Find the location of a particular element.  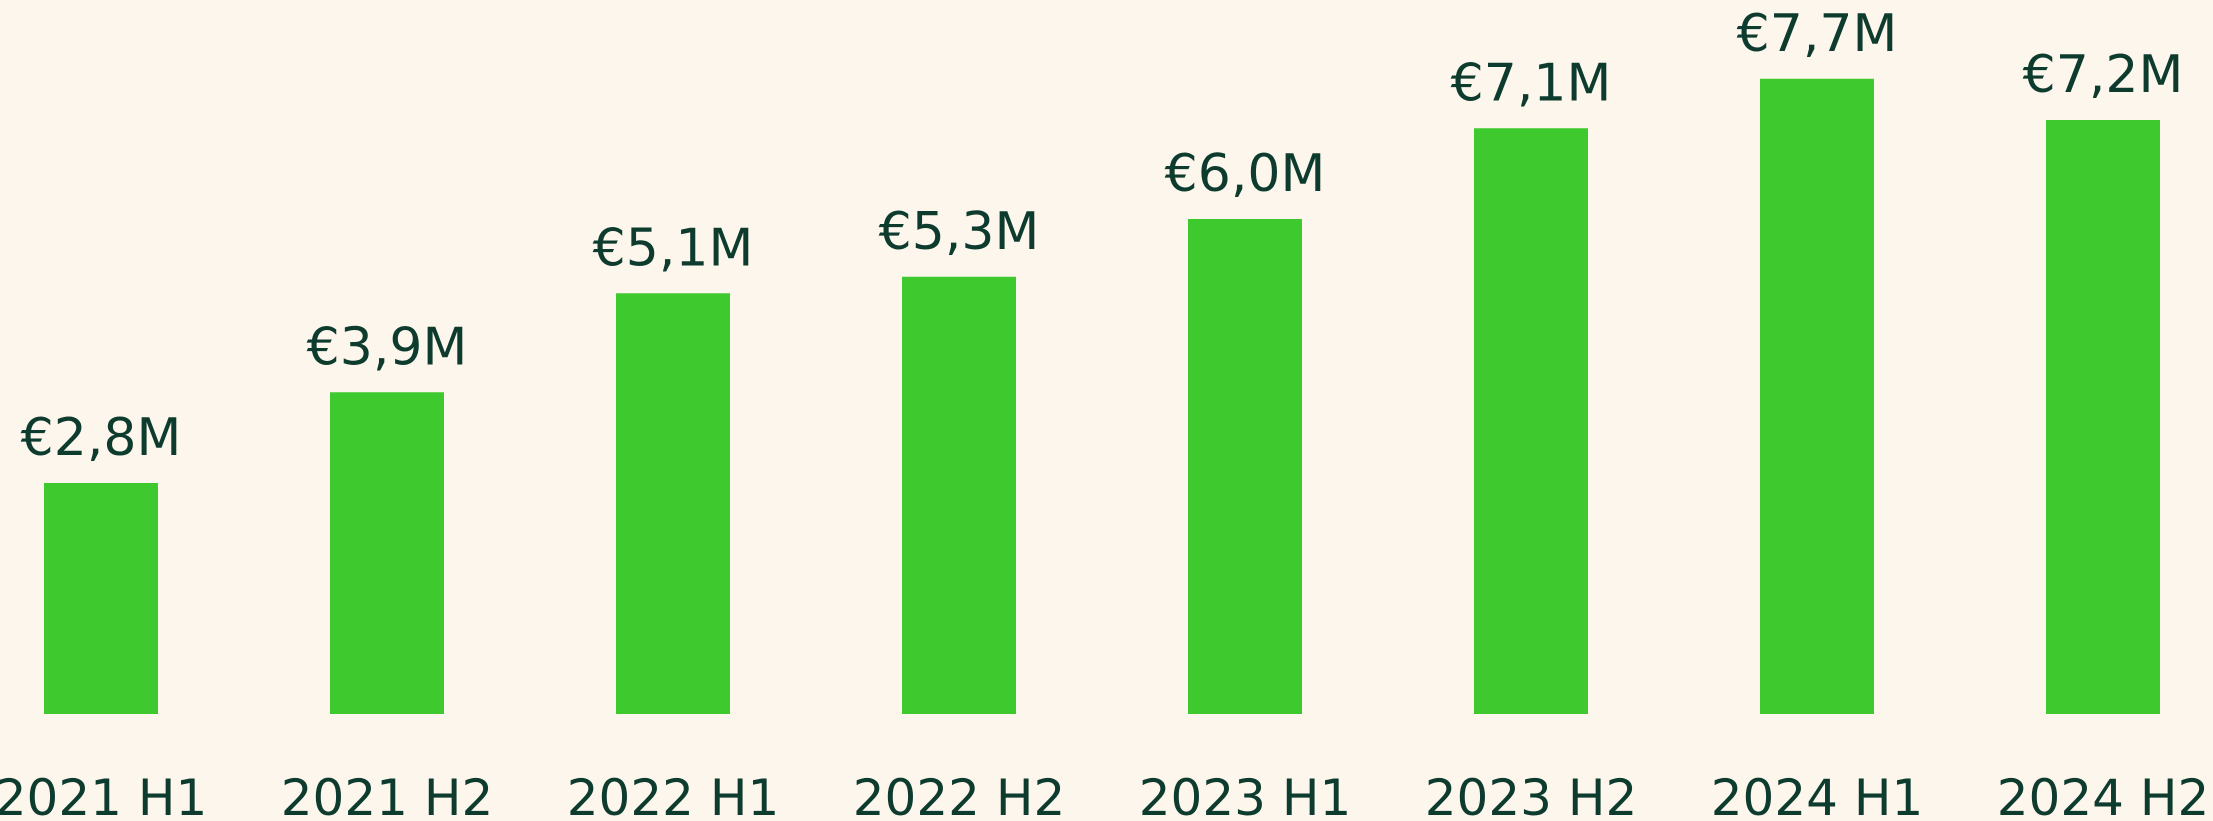

x-tick-label: 2024 H1 is located at coordinates (1817, 795).